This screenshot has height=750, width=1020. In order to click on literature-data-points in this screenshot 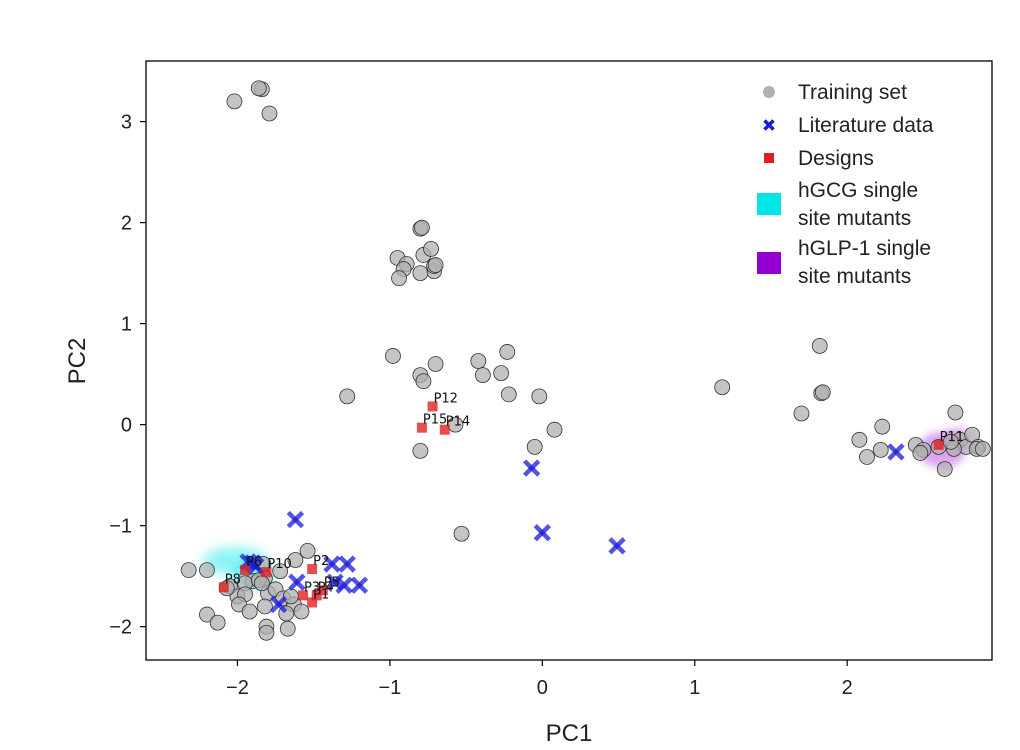, I will do `click(572, 528)`.